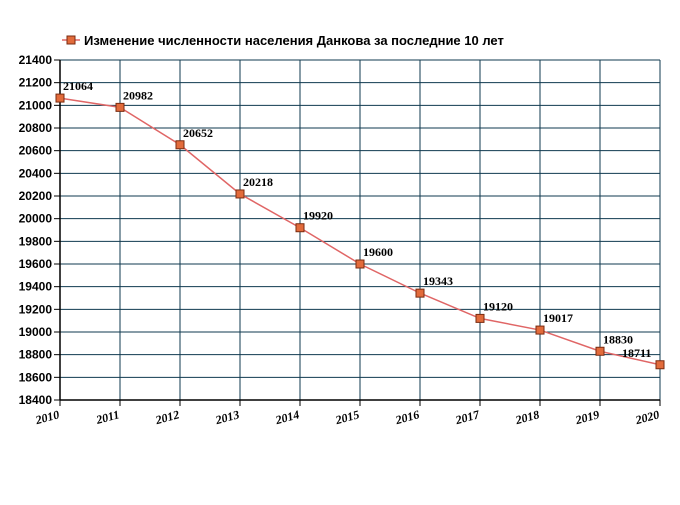  I want to click on y-tick-label: 19400, so click(36, 287).